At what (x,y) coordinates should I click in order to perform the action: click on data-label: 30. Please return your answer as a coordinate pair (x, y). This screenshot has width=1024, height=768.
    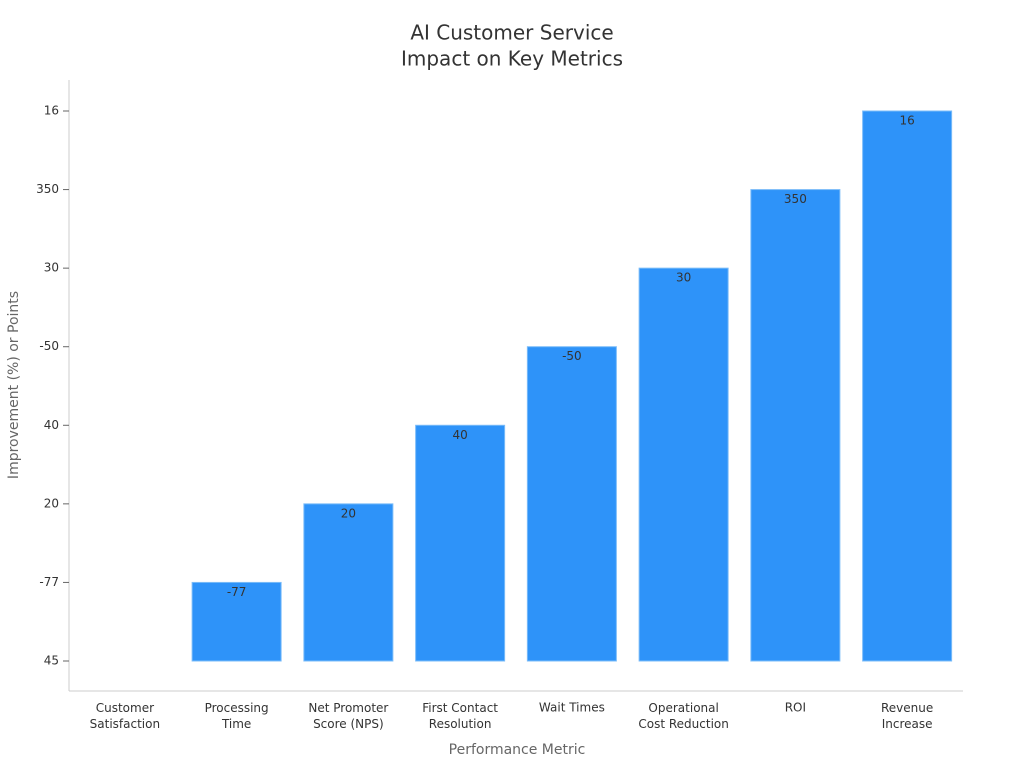
    Looking at the image, I should click on (683, 278).